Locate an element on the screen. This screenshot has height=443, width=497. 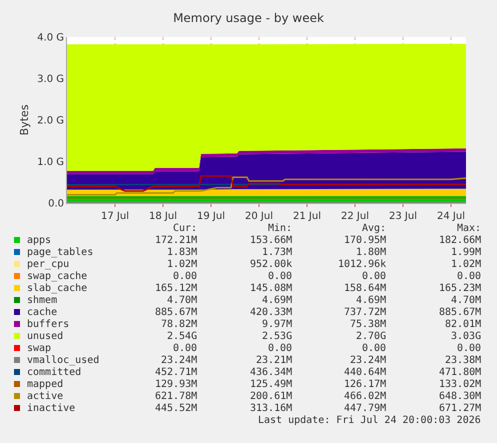
text: 471.80M is located at coordinates (460, 372).